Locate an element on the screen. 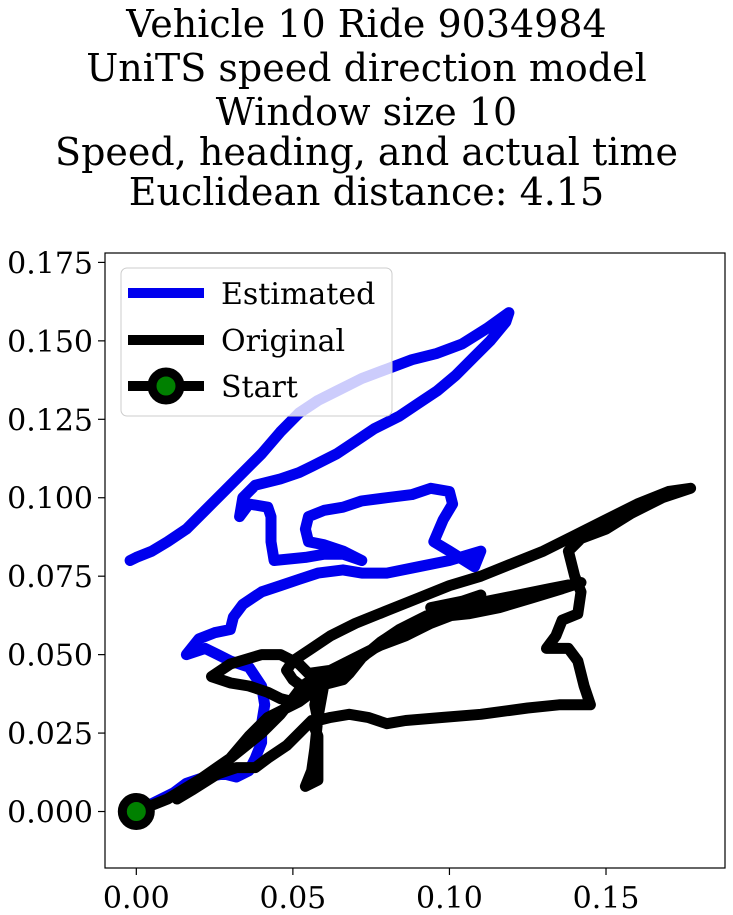  x-axis: 0.00 0.05 0.10 0.15 is located at coordinates (371, 891).